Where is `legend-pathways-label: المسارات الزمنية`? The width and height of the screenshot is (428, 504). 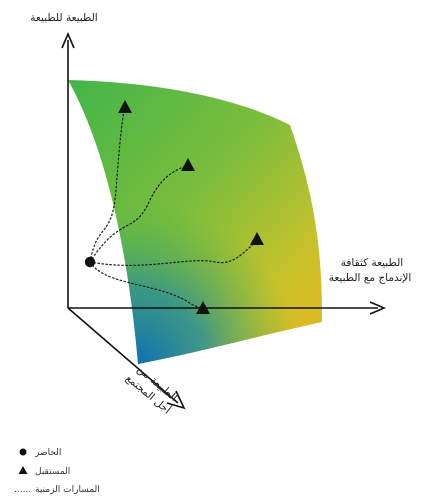 legend-pathways-label: المسارات الزمنية is located at coordinates (67, 490).